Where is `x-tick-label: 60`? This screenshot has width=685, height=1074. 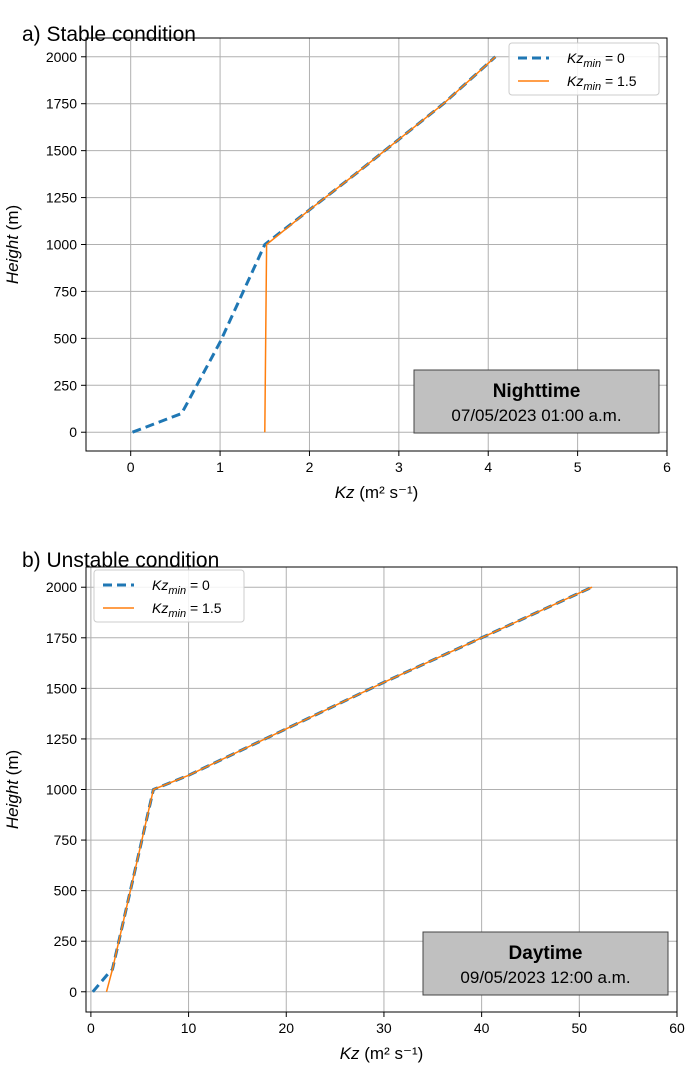 x-tick-label: 60 is located at coordinates (677, 1028).